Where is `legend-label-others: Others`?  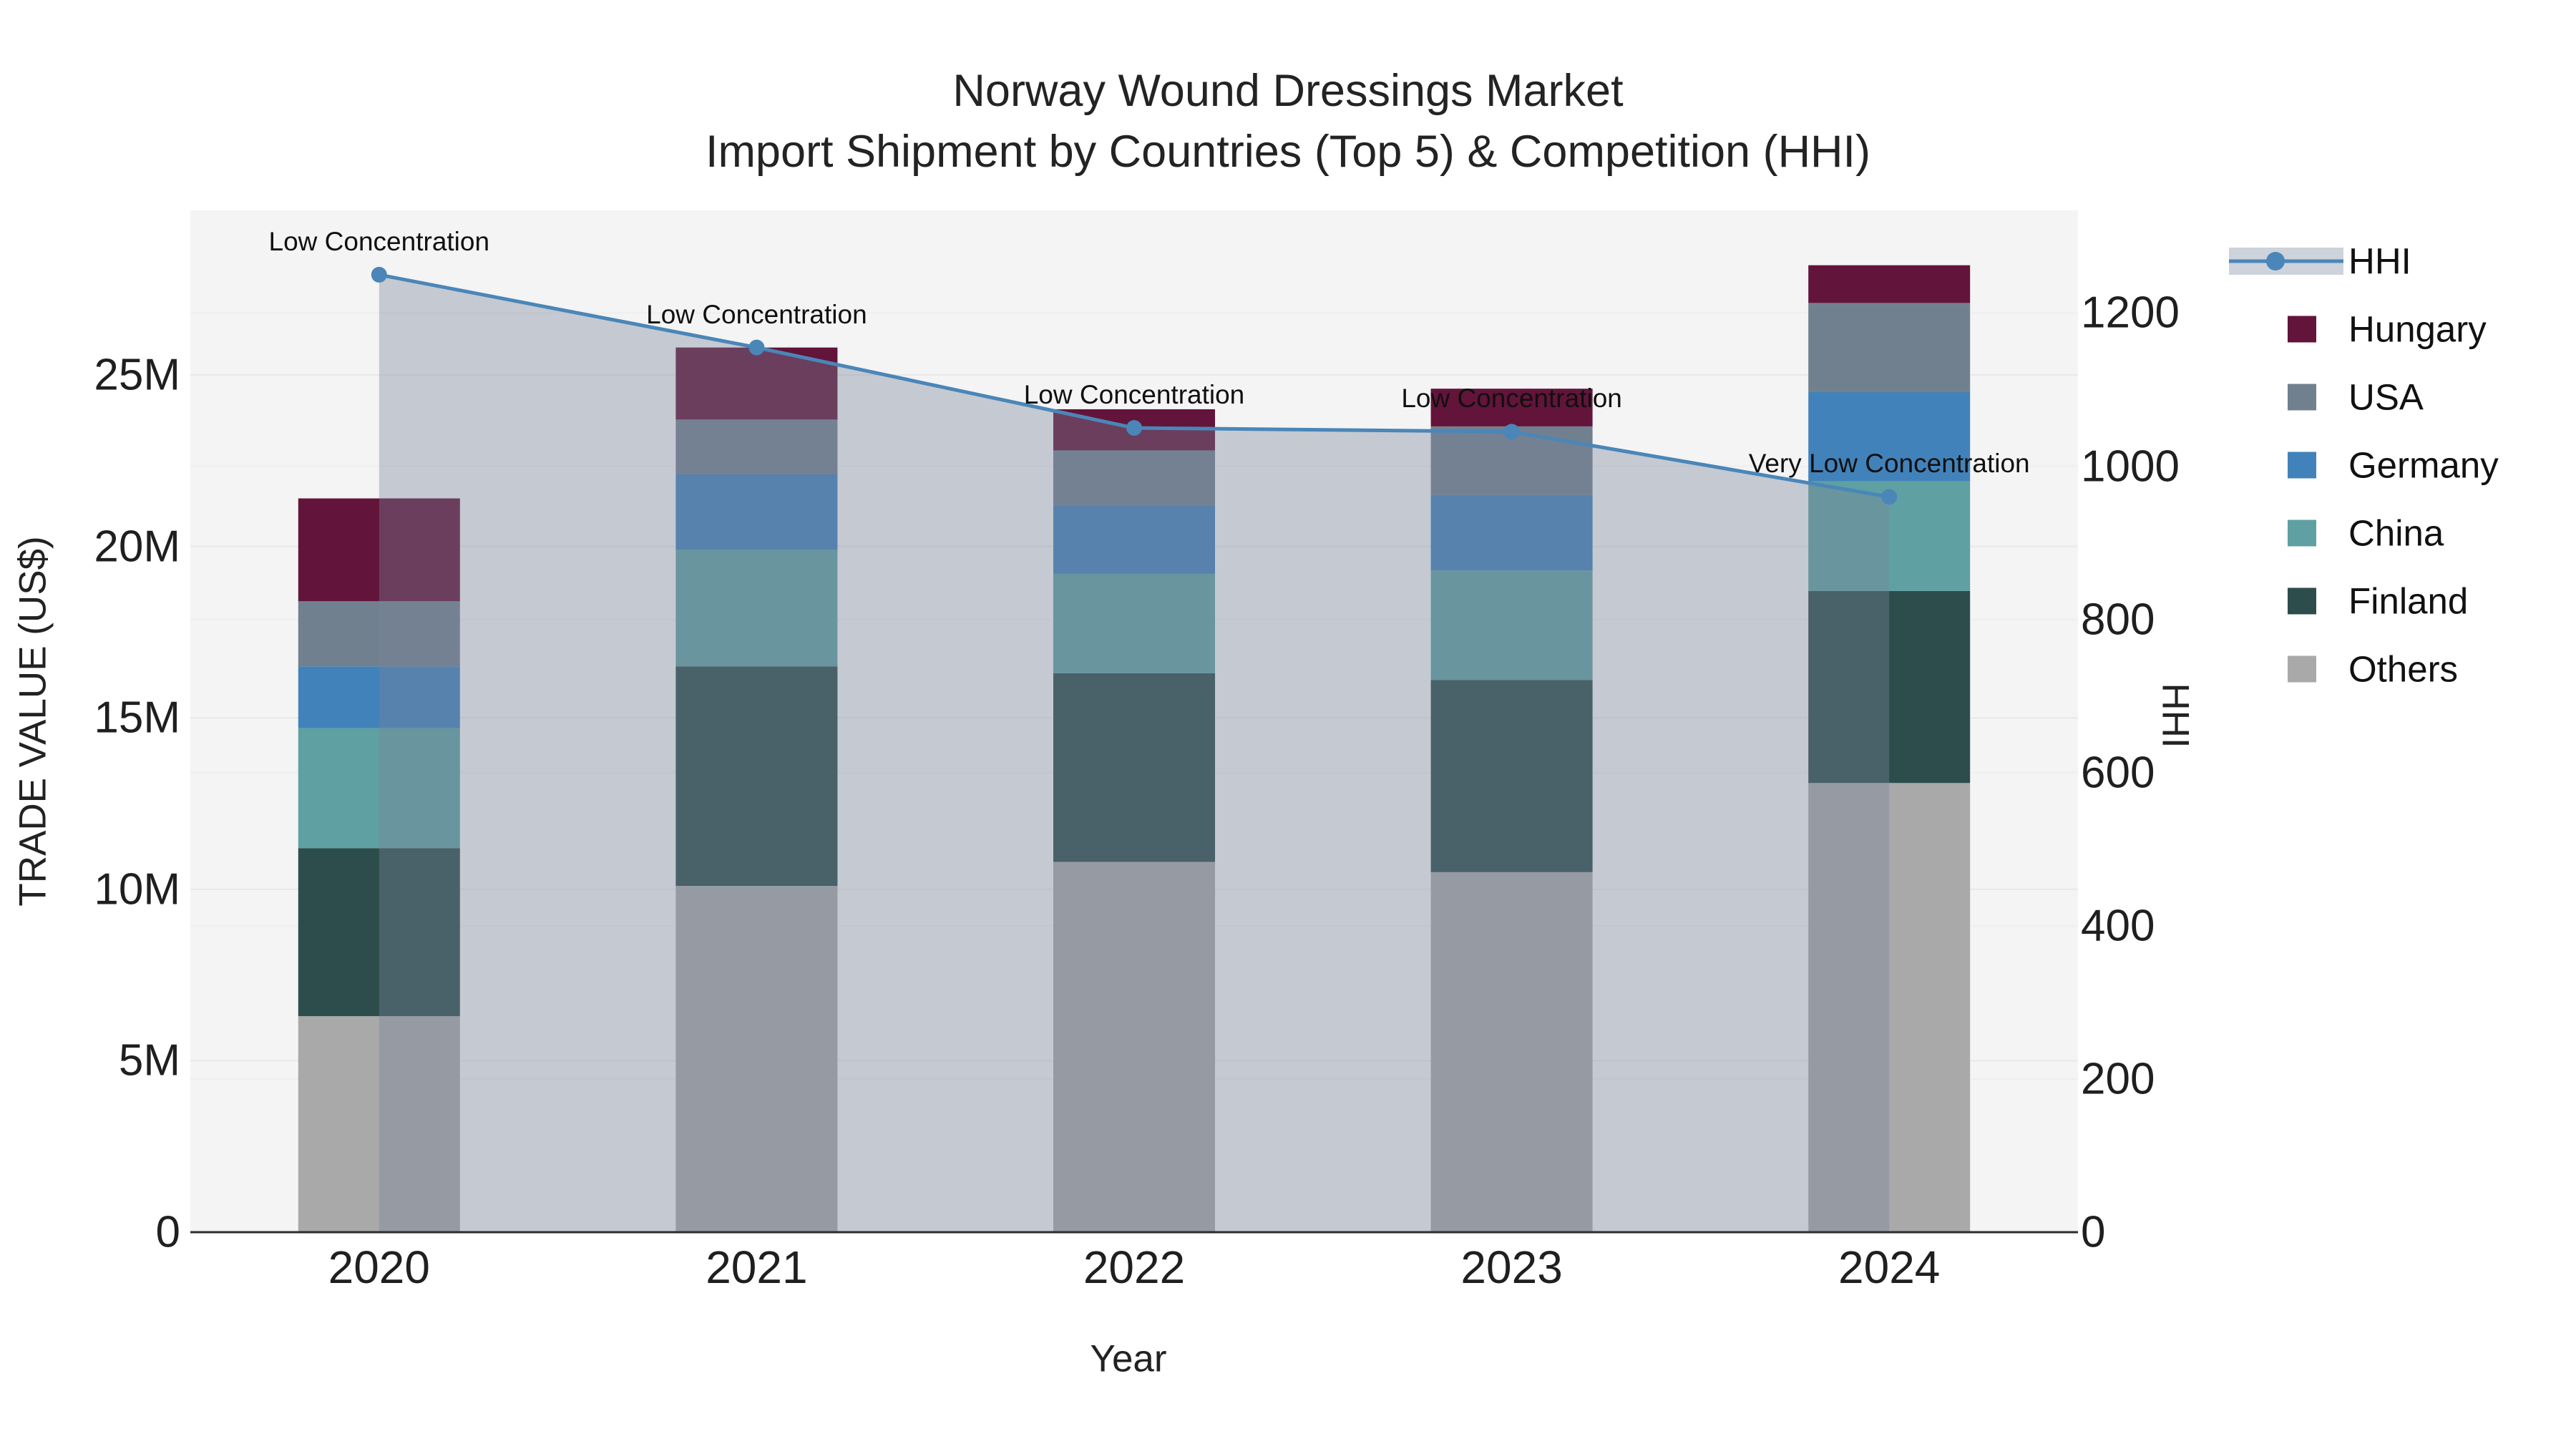 legend-label-others: Others is located at coordinates (2403, 669).